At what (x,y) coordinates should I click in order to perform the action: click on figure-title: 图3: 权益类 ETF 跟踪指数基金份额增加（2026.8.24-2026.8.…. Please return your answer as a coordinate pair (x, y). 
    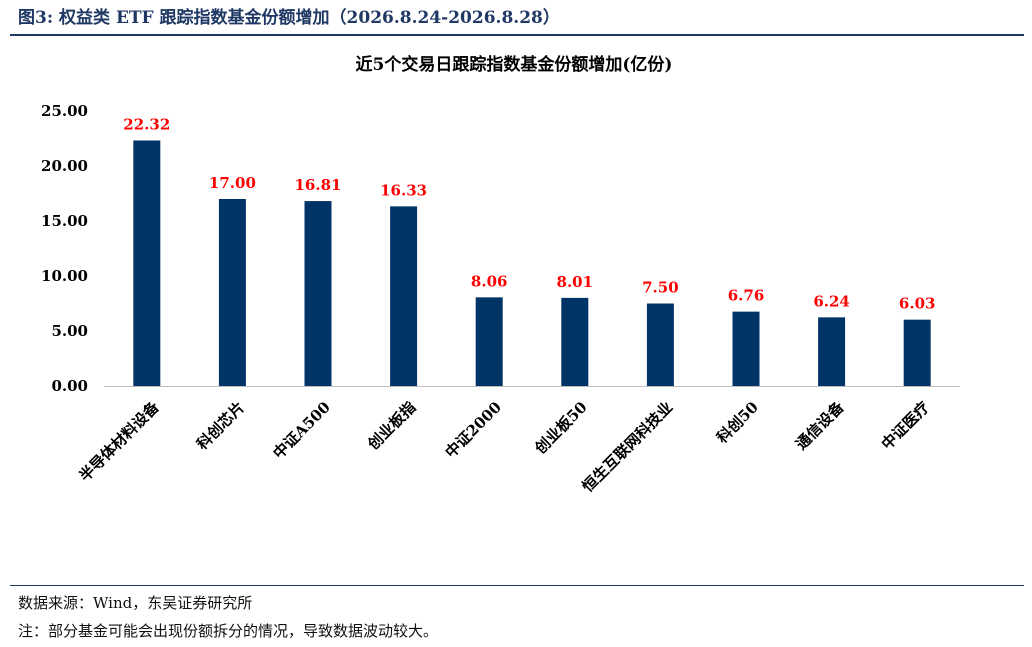
    Looking at the image, I should click on (289, 18).